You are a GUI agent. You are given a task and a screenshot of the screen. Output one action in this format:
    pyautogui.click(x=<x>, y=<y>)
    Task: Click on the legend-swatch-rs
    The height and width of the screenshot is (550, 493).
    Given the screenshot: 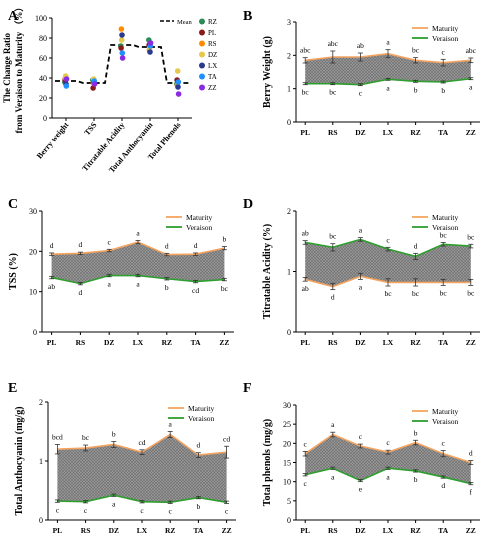 What is the action you would take?
    pyautogui.click(x=202, y=43)
    